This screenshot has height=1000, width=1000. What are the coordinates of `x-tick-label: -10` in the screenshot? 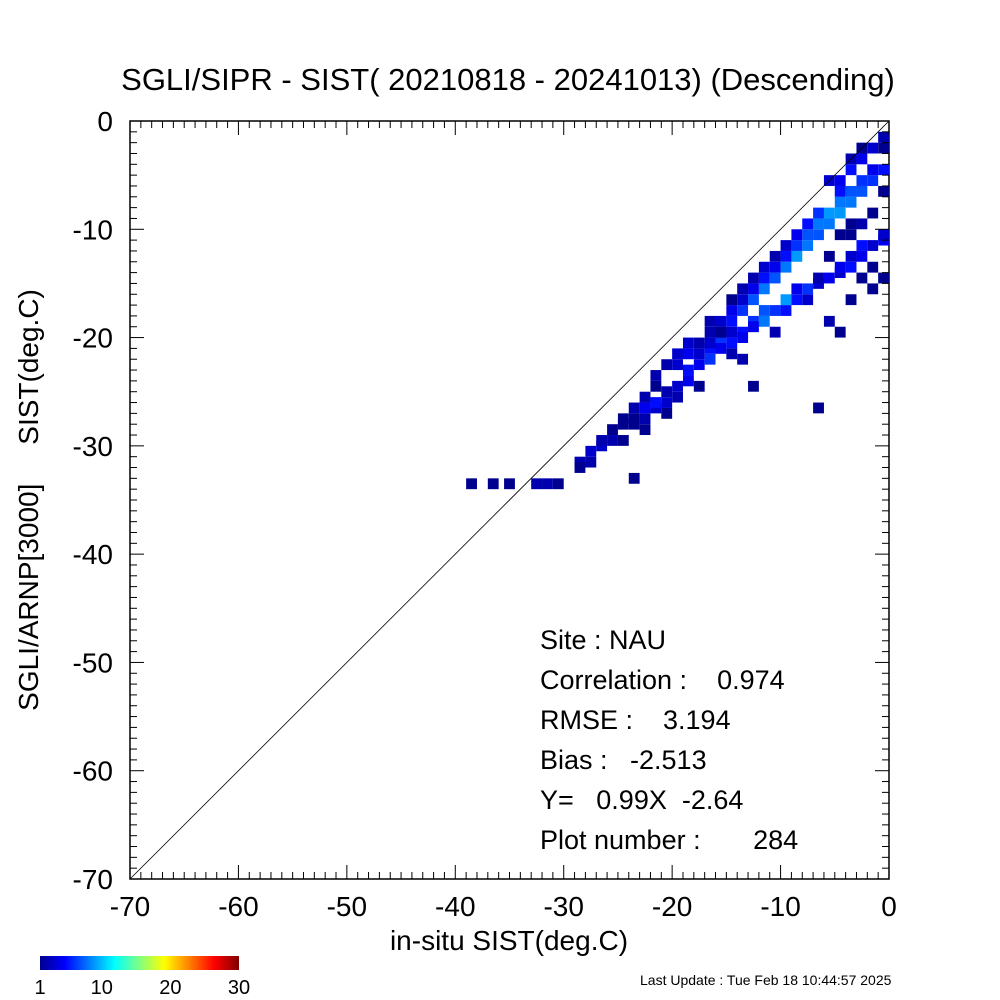 It's located at (780, 906).